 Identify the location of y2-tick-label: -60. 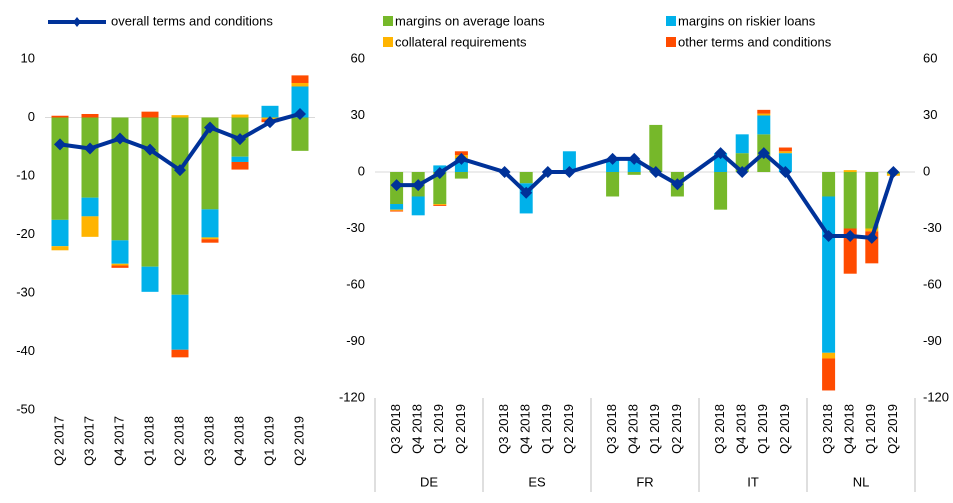
(932, 283).